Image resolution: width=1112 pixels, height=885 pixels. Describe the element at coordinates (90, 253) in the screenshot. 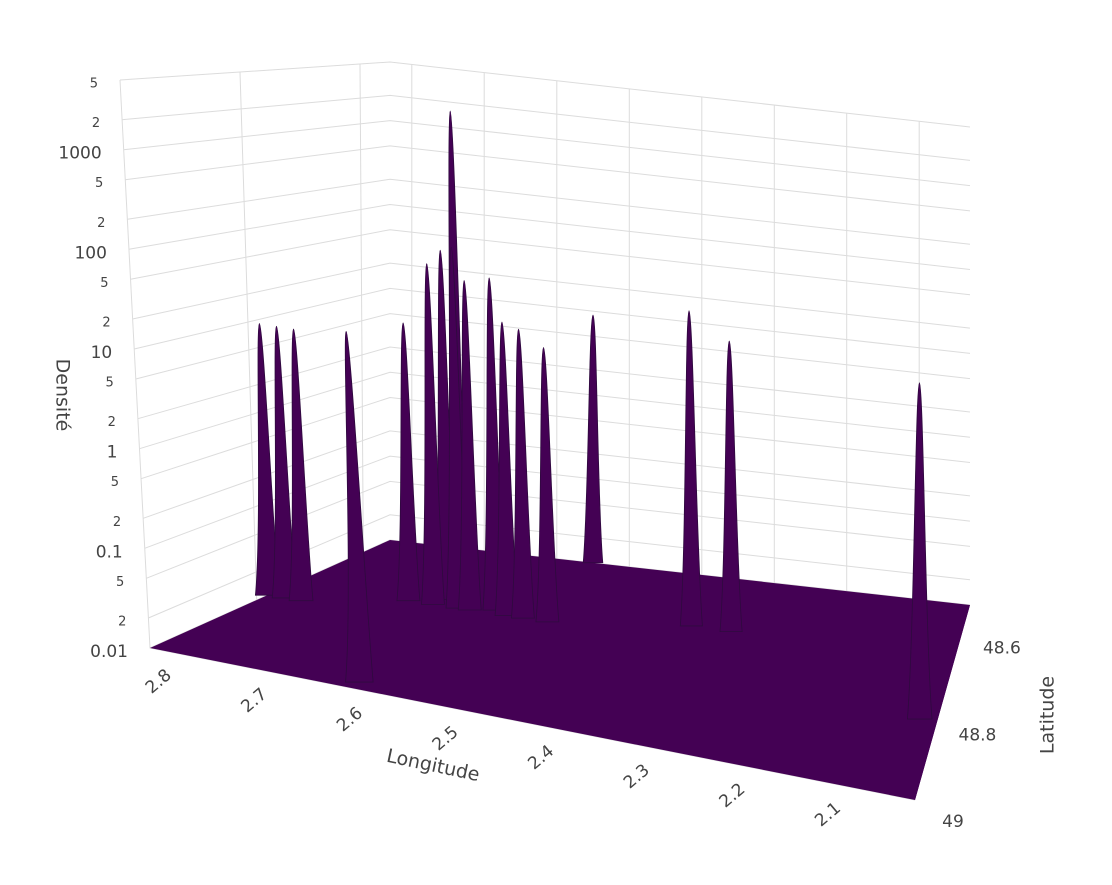

I see `z-tick-label: 100` at that location.